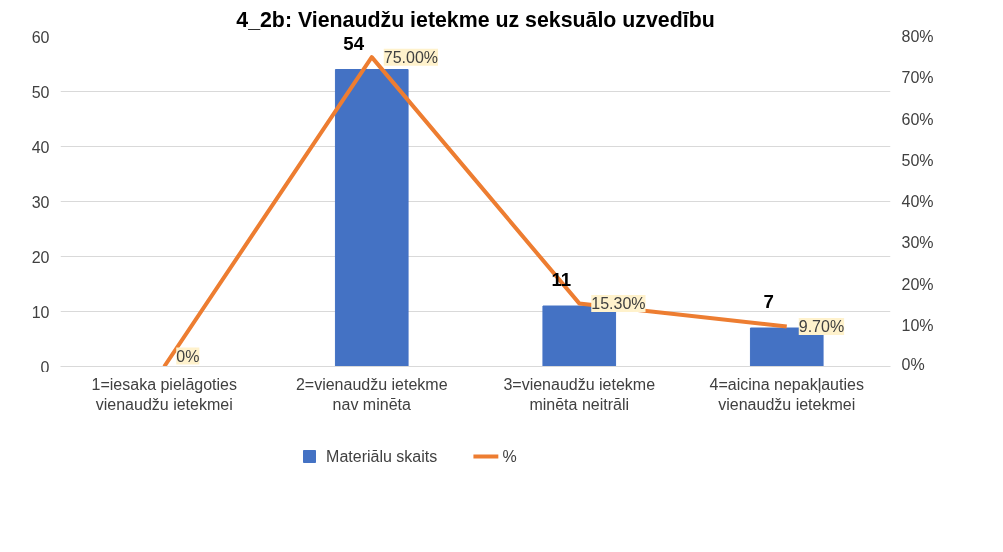  Describe the element at coordinates (917, 78) in the screenshot. I see `y2-tick-label: 70%` at that location.